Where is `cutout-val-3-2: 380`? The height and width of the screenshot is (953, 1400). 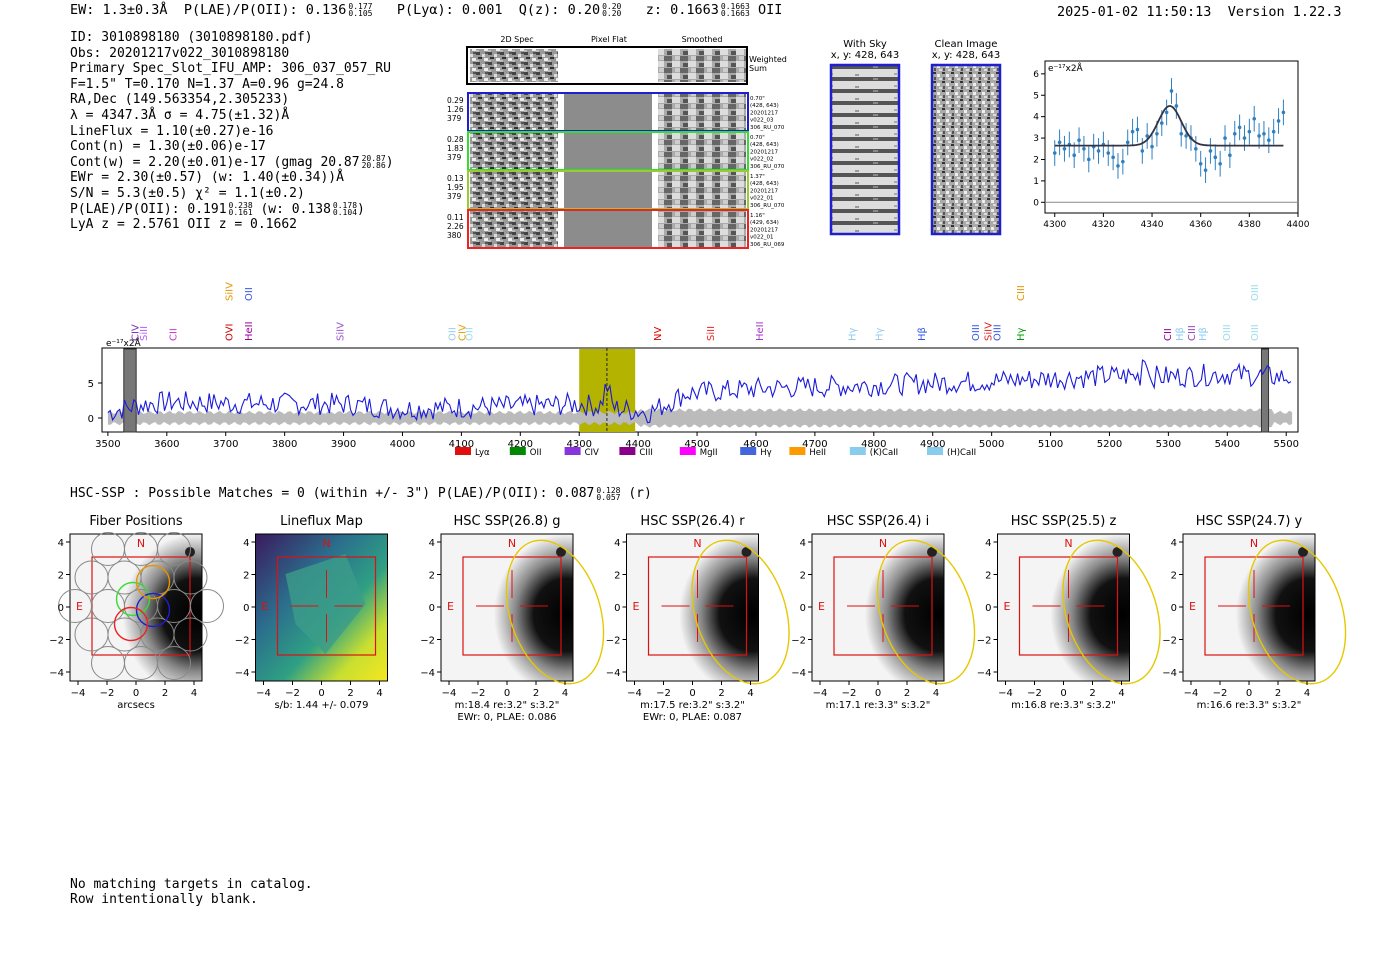
cutout-val-3-2: 380 is located at coordinates (454, 235).